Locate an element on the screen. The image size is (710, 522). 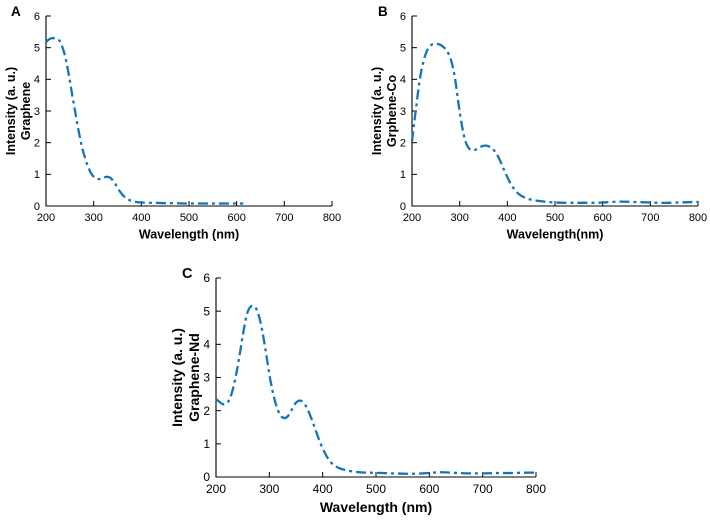
spectrum-line-A is located at coordinates (144, 120).